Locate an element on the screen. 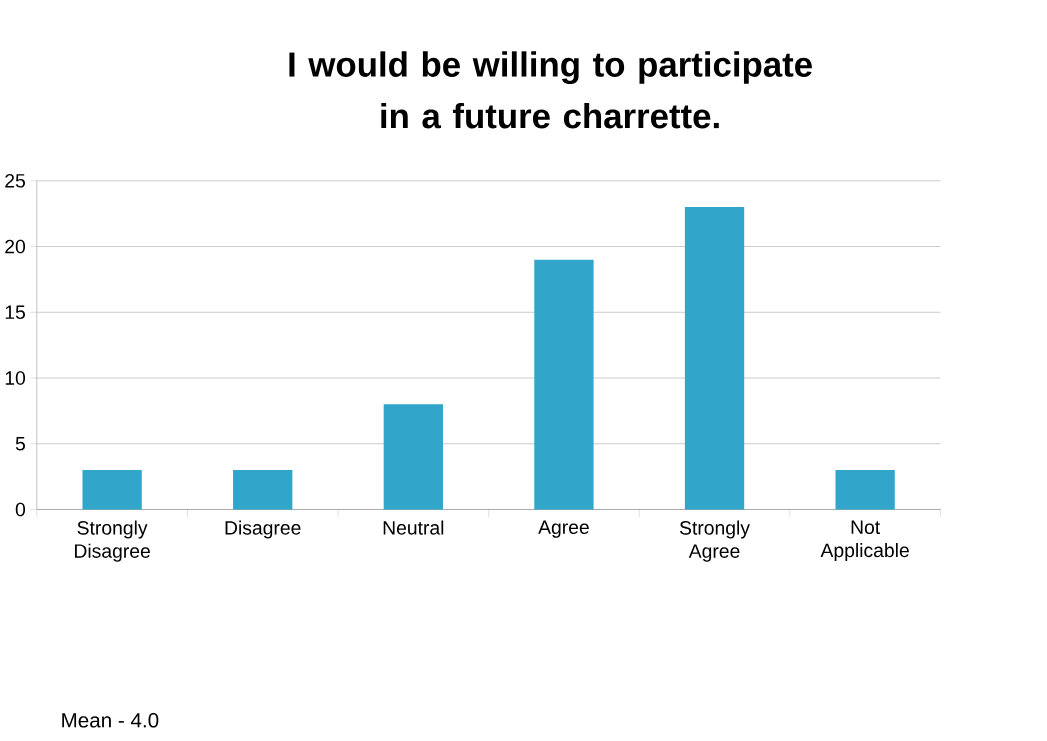 The width and height of the screenshot is (1047, 741). x-tick-label: Neutral is located at coordinates (413, 527).